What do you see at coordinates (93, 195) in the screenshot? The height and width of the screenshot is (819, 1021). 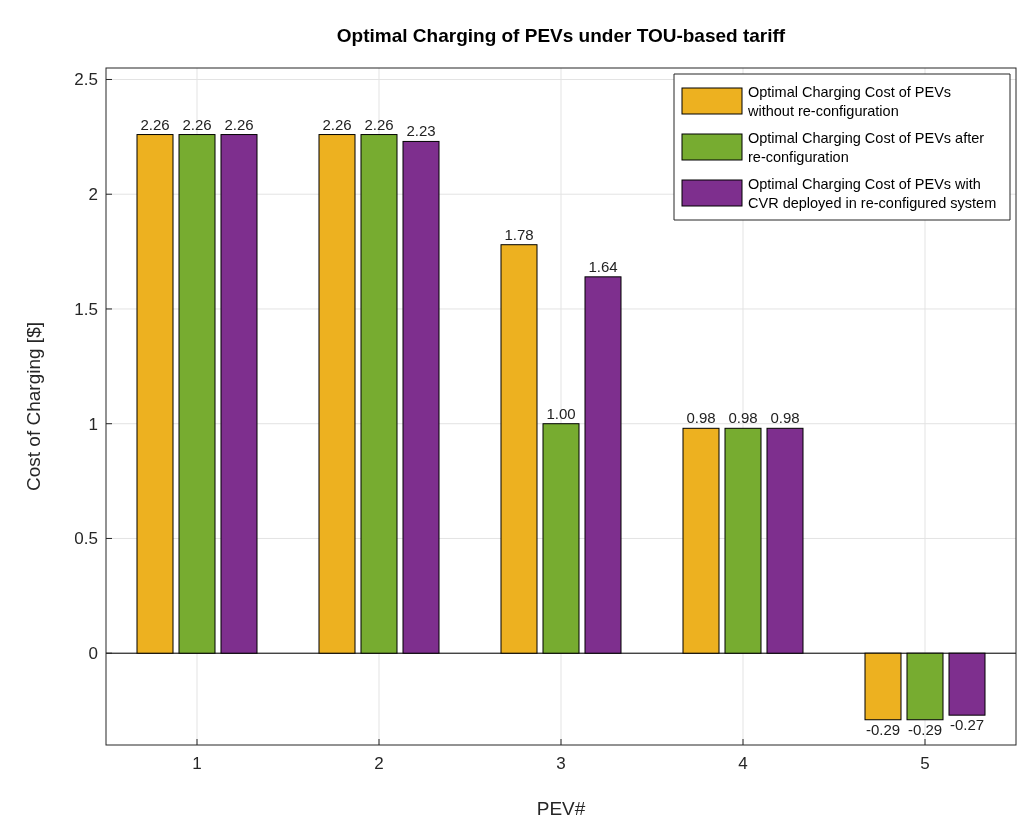 I see `y-tick-label: 2` at bounding box center [93, 195].